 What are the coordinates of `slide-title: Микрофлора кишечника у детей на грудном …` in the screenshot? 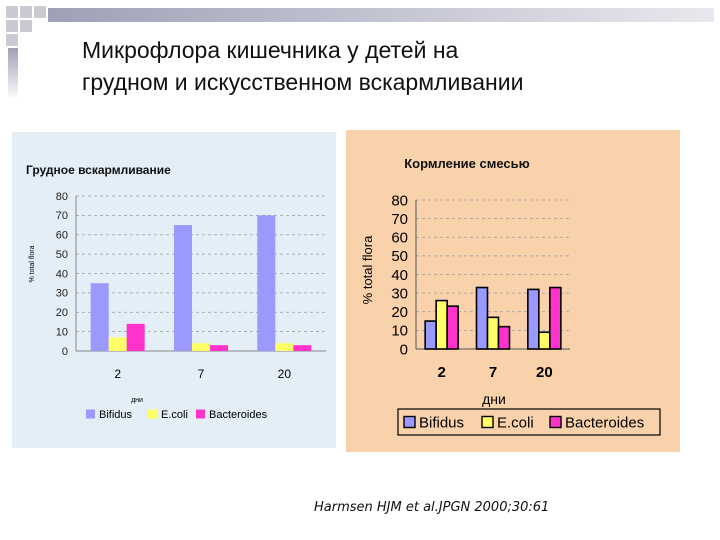 It's located at (382, 66).